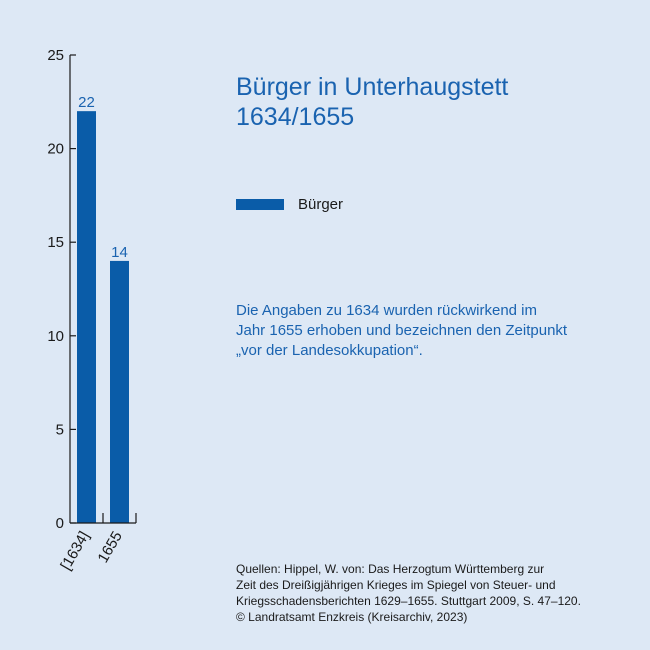 The image size is (650, 650). What do you see at coordinates (55, 242) in the screenshot?
I see `y-tick-label: 15` at bounding box center [55, 242].